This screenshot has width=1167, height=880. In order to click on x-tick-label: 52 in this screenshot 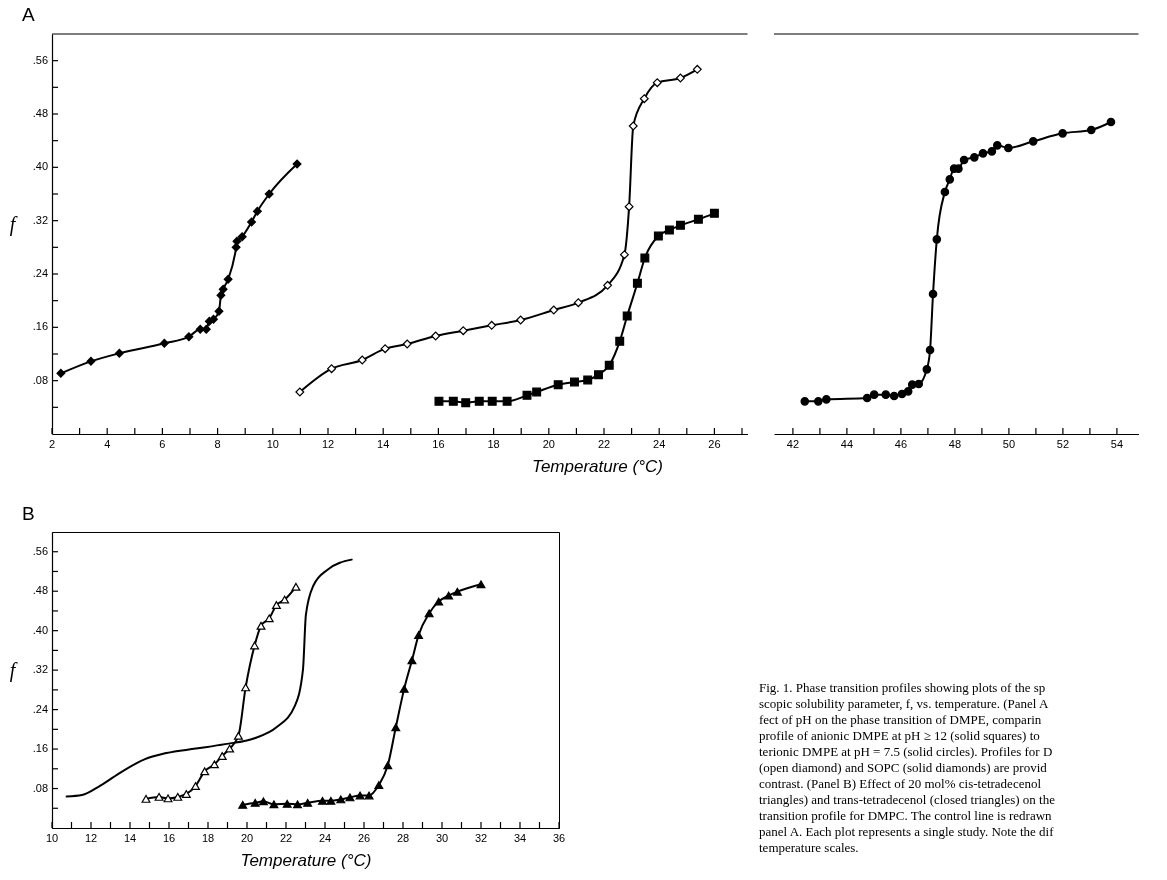, I will do `click(1063, 444)`.